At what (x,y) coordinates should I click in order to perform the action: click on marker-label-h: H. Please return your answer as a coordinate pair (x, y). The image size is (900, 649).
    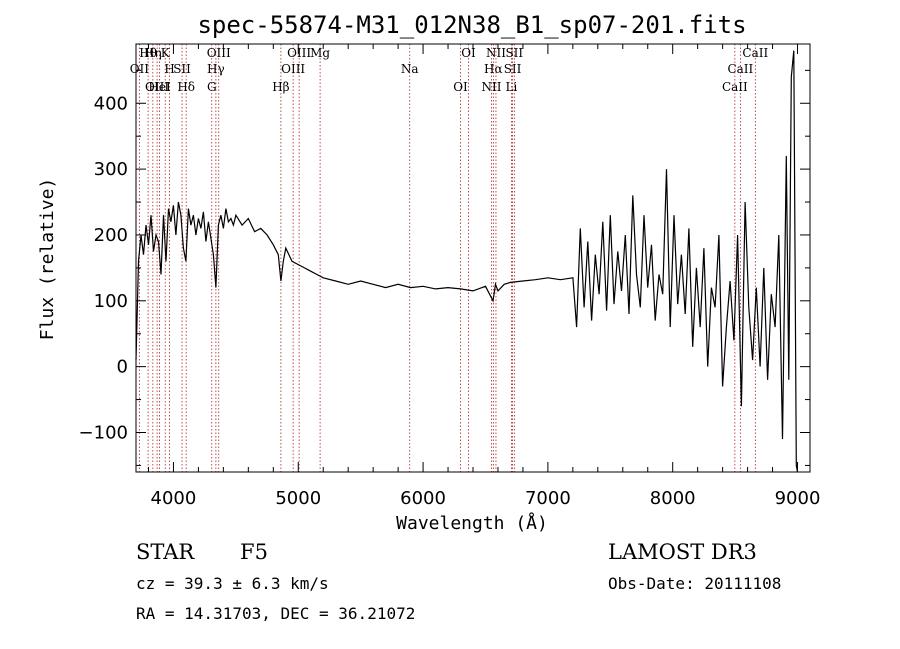
    Looking at the image, I should click on (169, 69).